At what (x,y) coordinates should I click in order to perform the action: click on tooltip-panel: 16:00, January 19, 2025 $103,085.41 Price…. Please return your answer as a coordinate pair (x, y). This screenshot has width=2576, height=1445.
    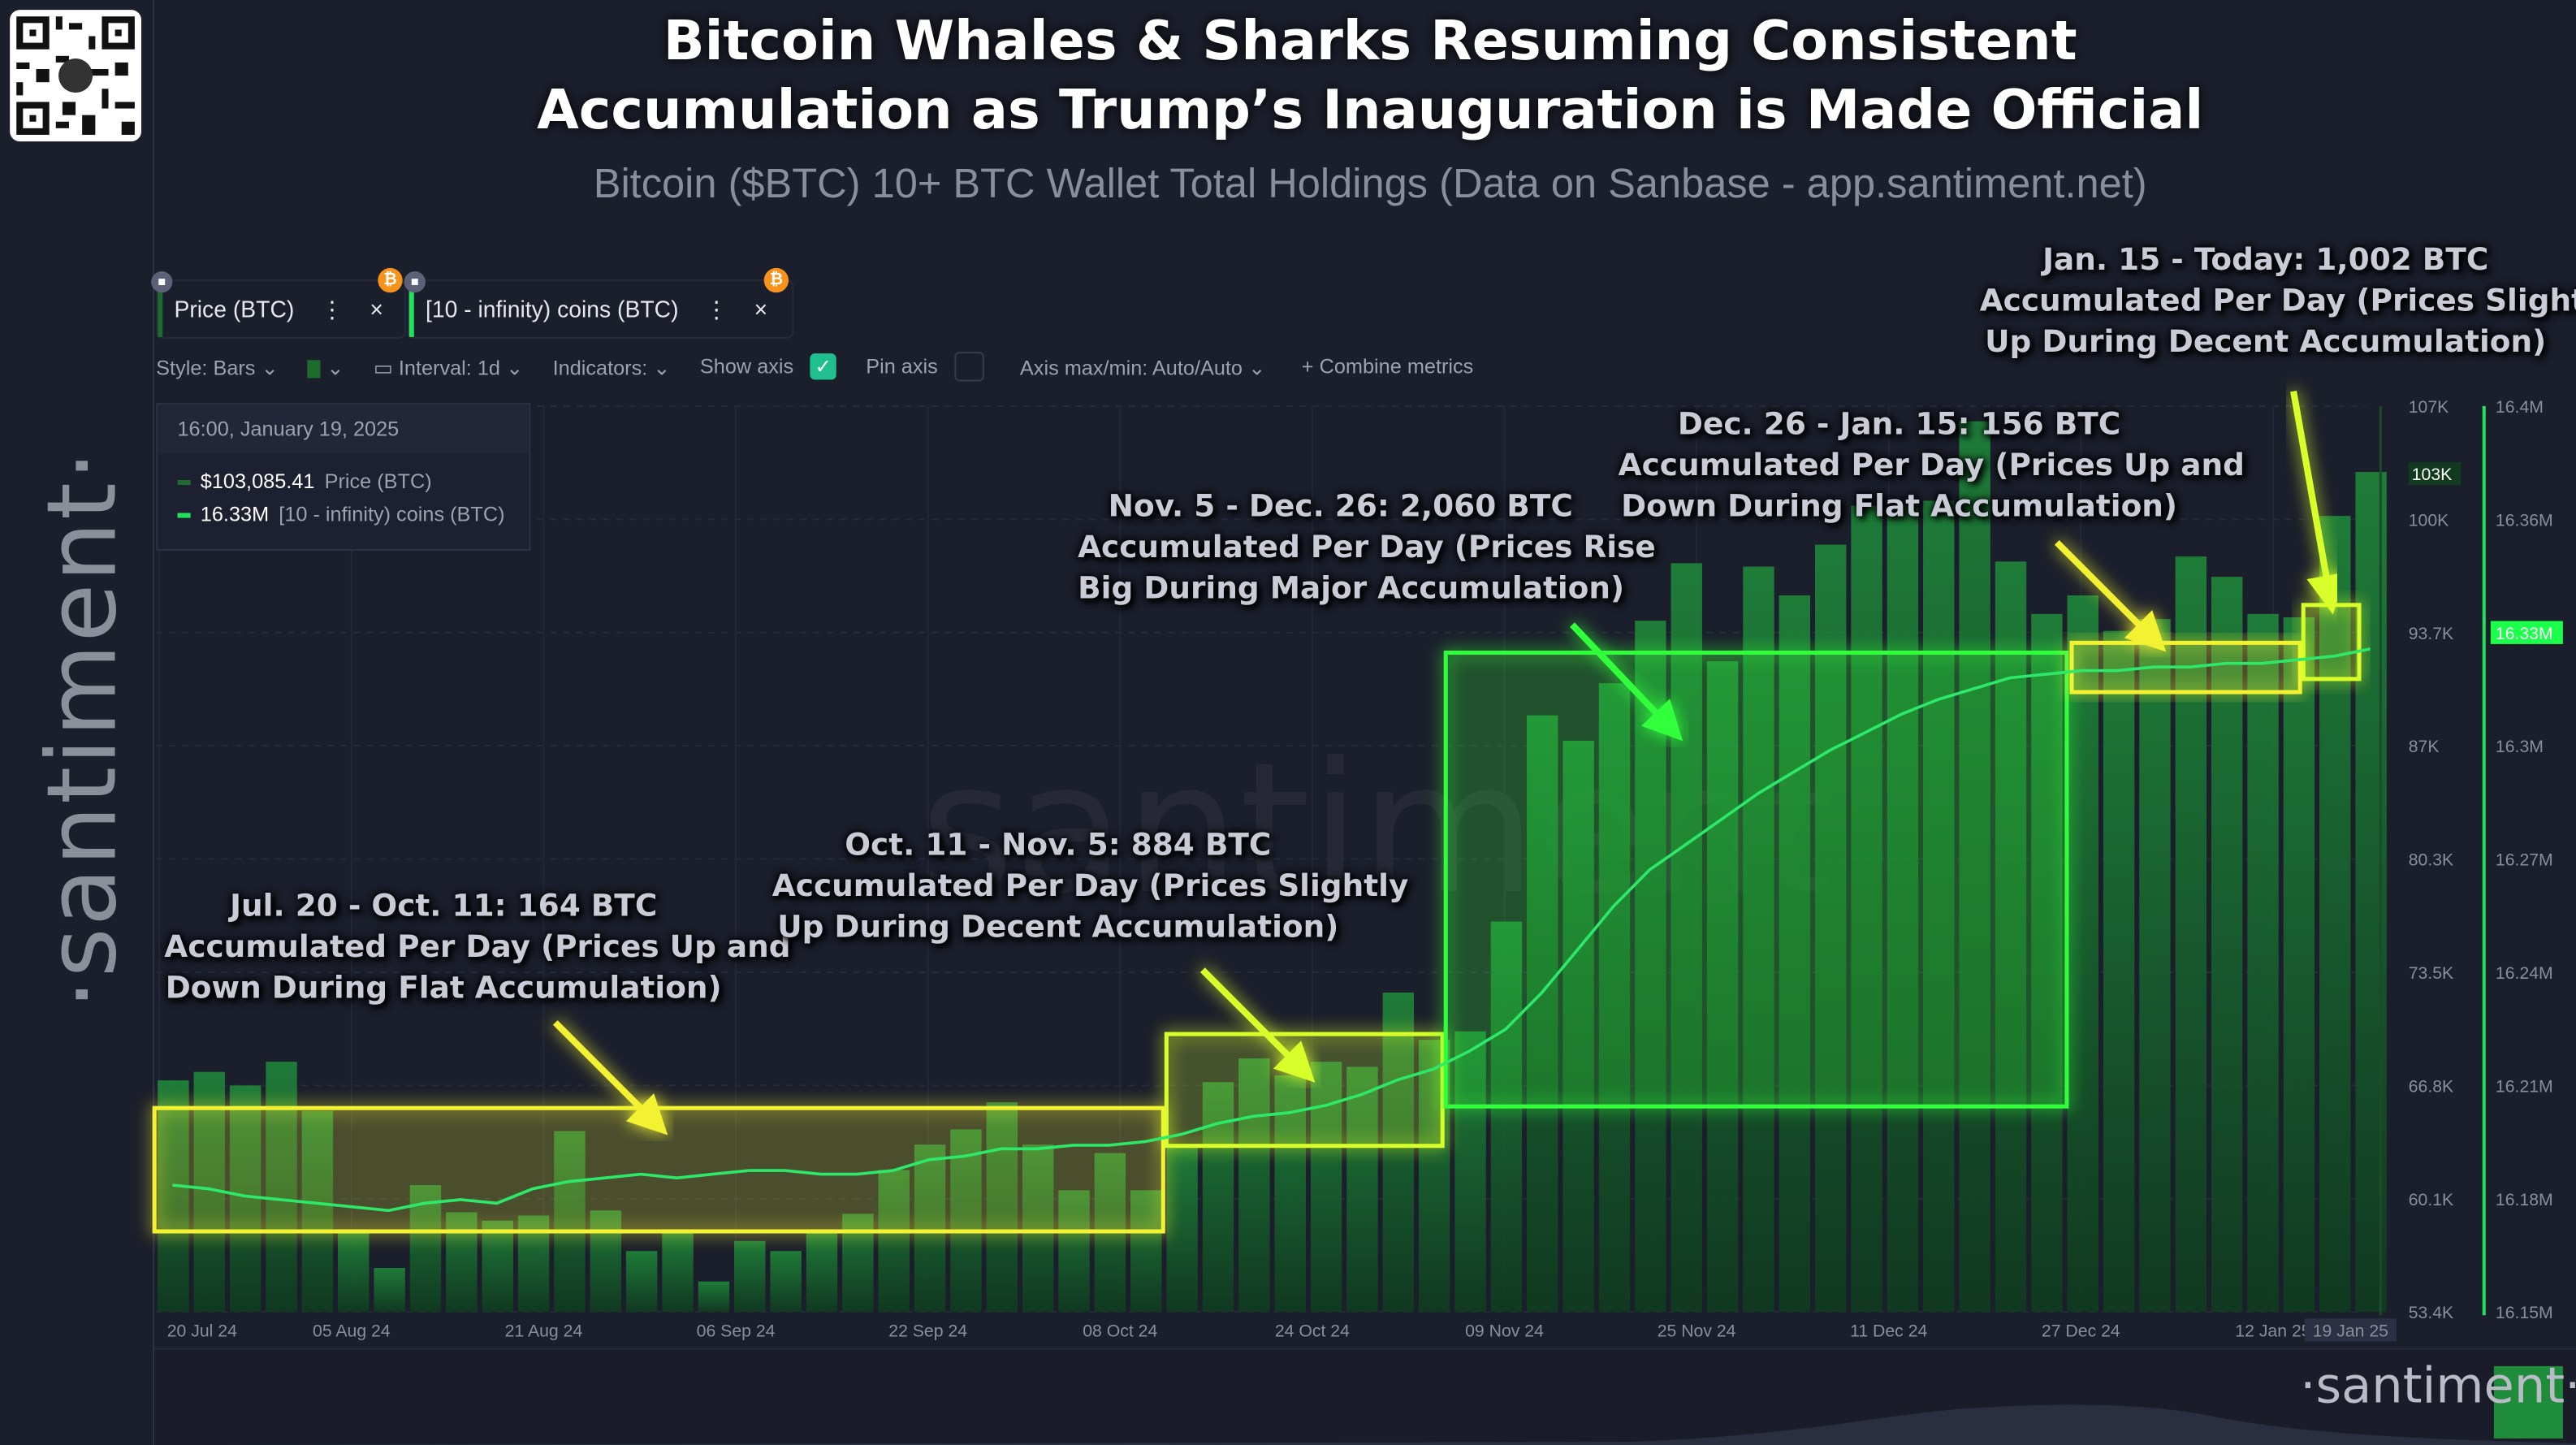
    Looking at the image, I should click on (344, 477).